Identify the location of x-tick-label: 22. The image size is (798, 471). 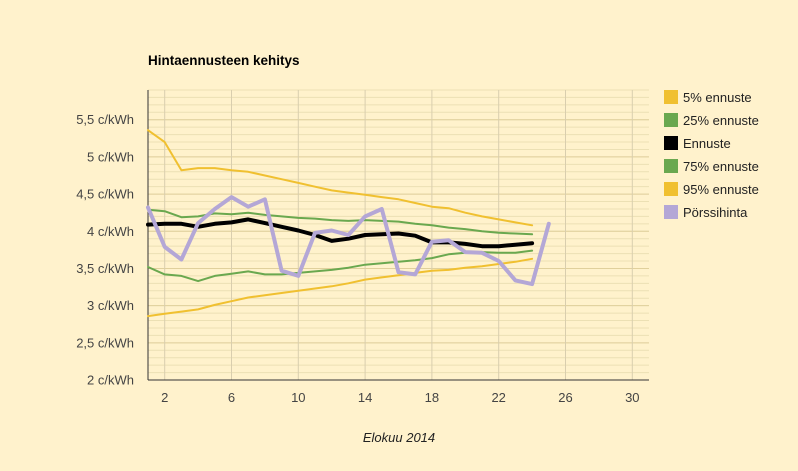
(498, 397).